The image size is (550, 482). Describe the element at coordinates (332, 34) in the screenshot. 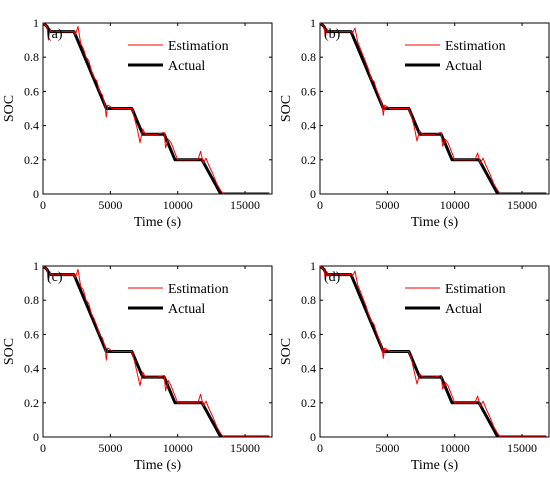

I see `panel-label: (b)` at that location.